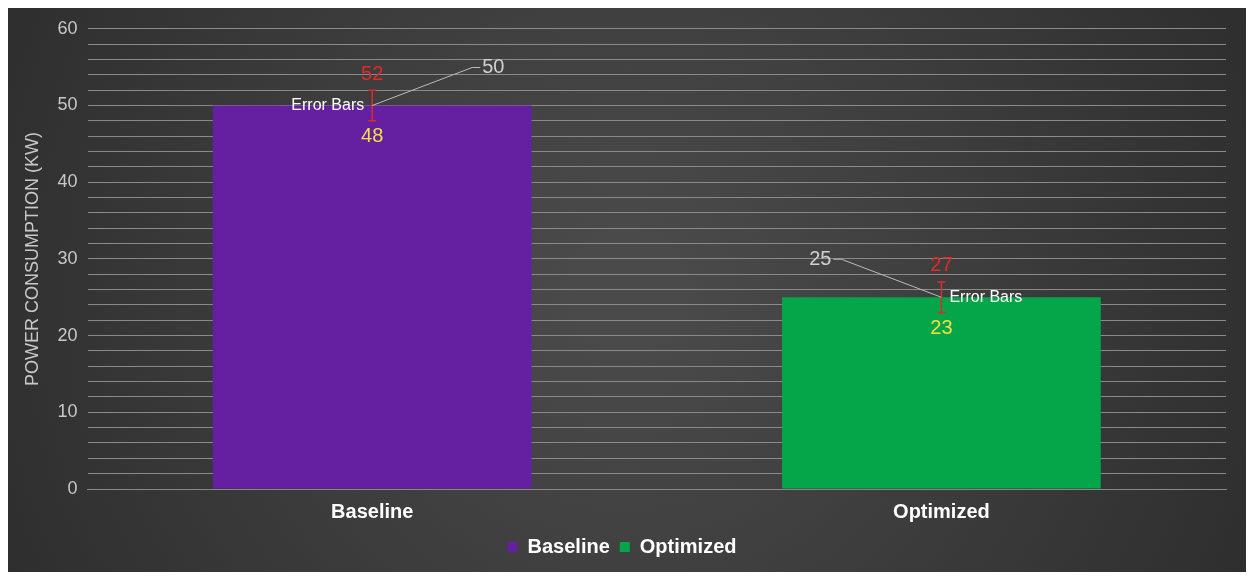 This screenshot has width=1254, height=580. Describe the element at coordinates (820, 257) in the screenshot. I see `data-label: 25` at that location.